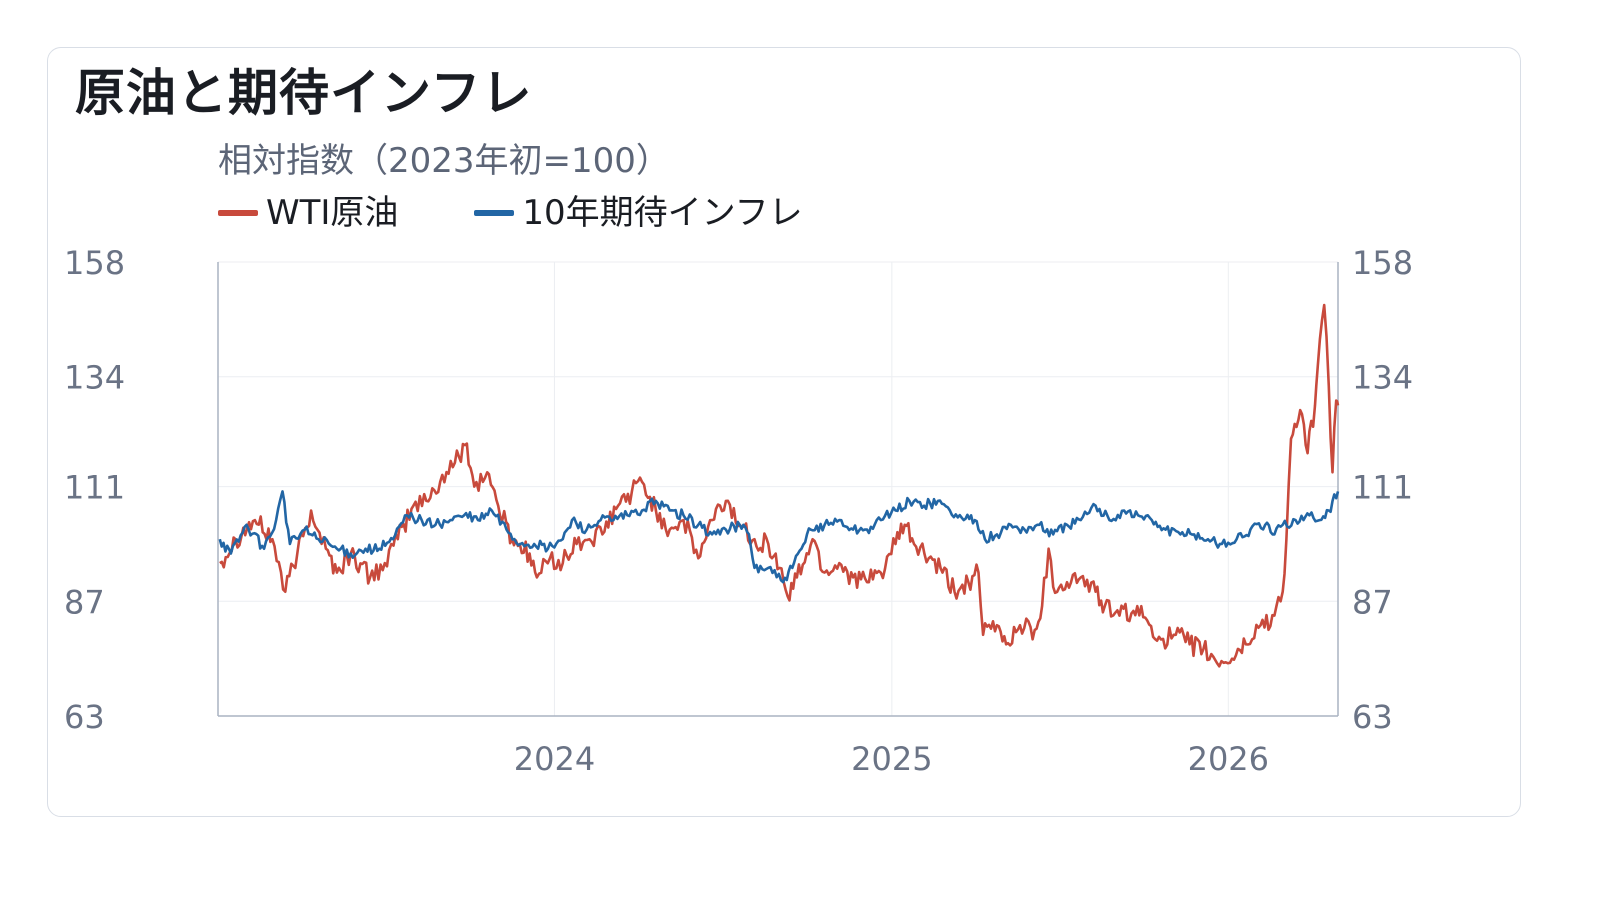 The width and height of the screenshot is (1600, 900). Describe the element at coordinates (662, 213) in the screenshot. I see `legend-label-inflation: 10年期待インフレ` at that location.